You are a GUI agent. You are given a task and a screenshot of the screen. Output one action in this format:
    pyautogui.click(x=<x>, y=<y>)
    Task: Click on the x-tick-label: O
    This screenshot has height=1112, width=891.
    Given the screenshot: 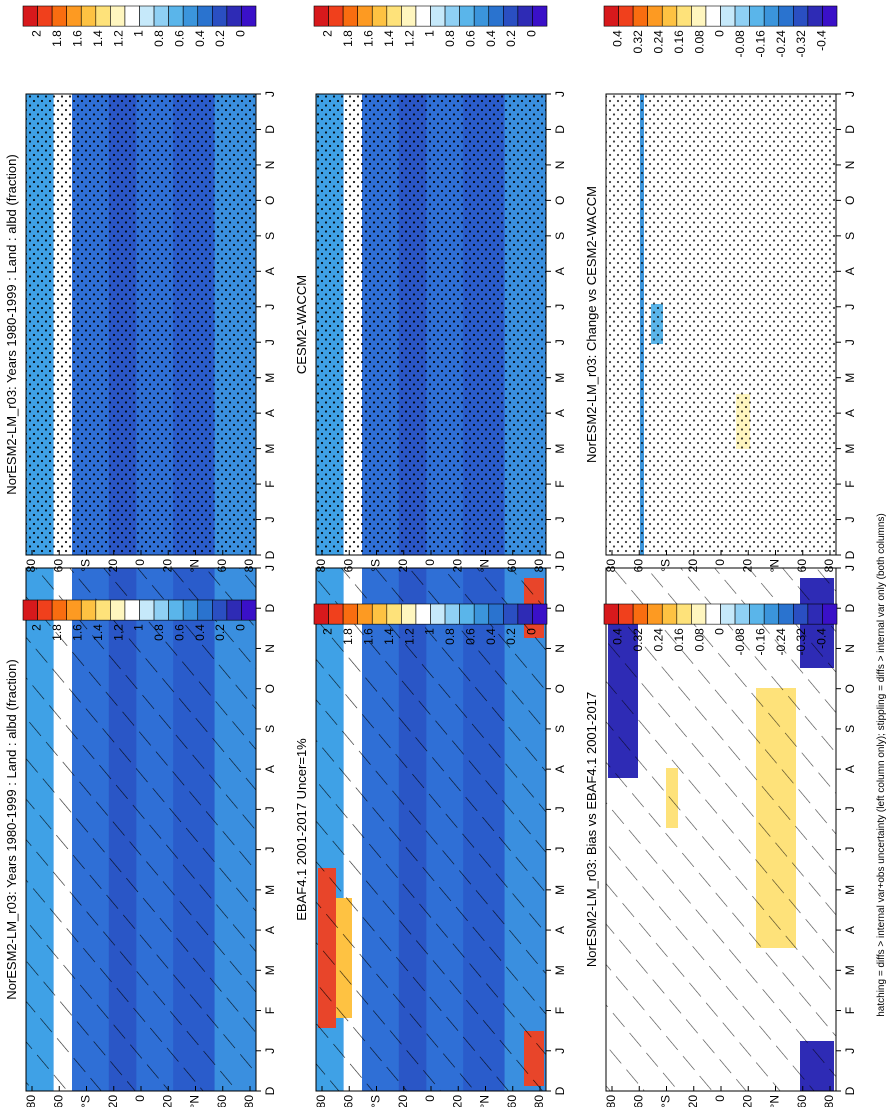 What is the action you would take?
    pyautogui.click(x=270, y=688)
    